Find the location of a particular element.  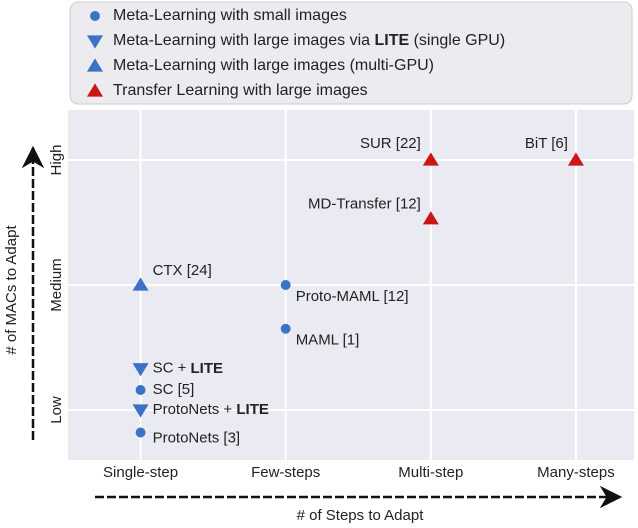

point-label: SC [5] is located at coordinates (174, 389).